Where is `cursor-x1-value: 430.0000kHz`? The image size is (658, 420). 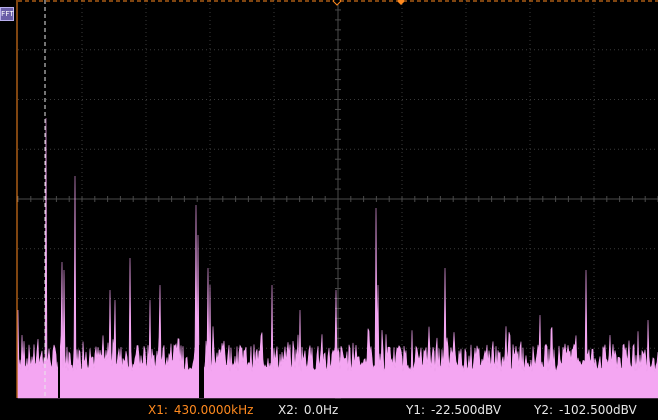
cursor-x1-value: 430.0000kHz is located at coordinates (213, 410).